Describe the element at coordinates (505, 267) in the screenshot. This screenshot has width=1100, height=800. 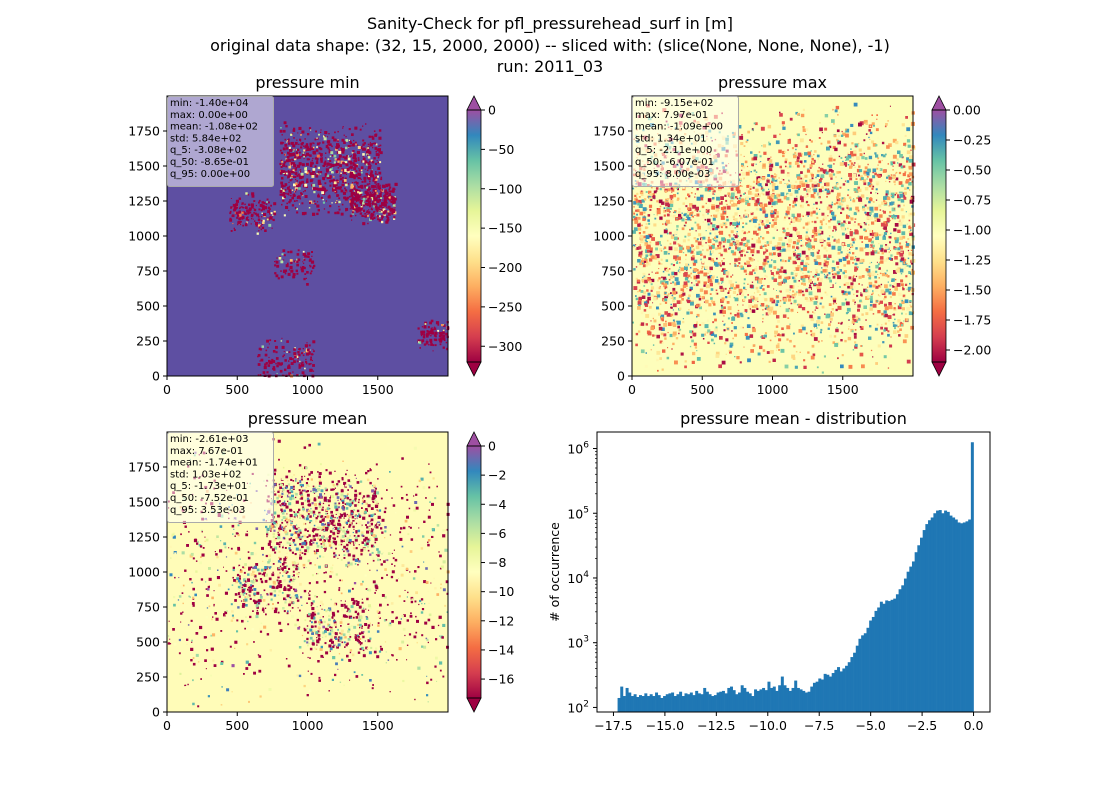
I see `colorbar-tick-label: −200` at that location.